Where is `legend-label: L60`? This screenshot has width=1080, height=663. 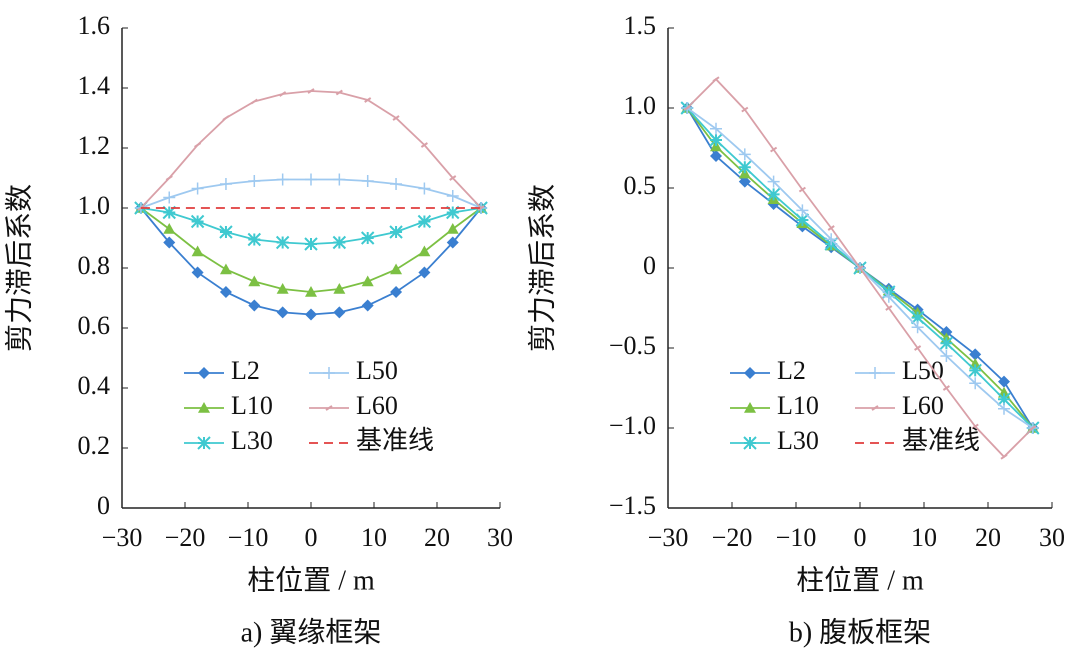 legend-label: L60 is located at coordinates (377, 405).